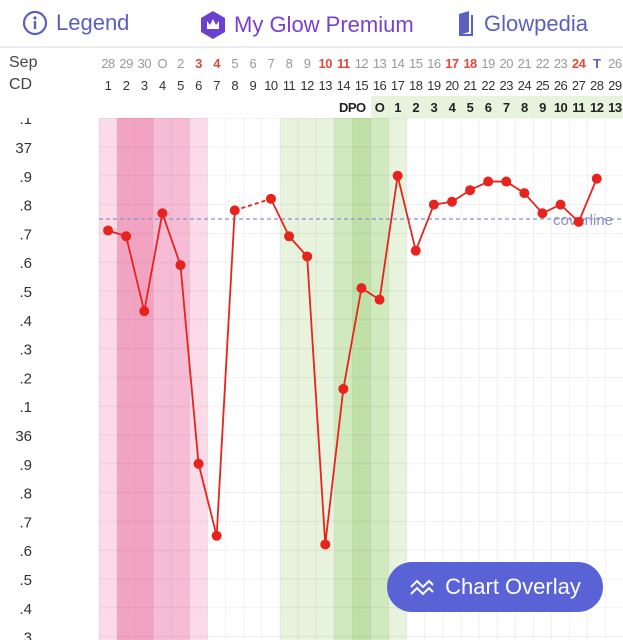 The height and width of the screenshot is (640, 623). What do you see at coordinates (307, 63) in the screenshot?
I see `cell: 9` at bounding box center [307, 63].